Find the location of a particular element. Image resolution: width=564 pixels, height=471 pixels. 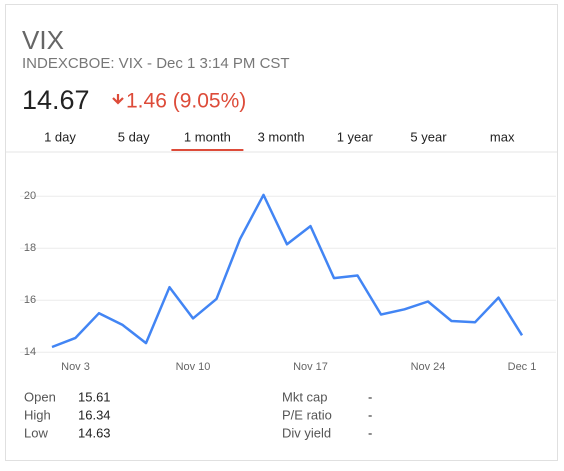

x-tick-label: Dec 1 is located at coordinates (522, 367).